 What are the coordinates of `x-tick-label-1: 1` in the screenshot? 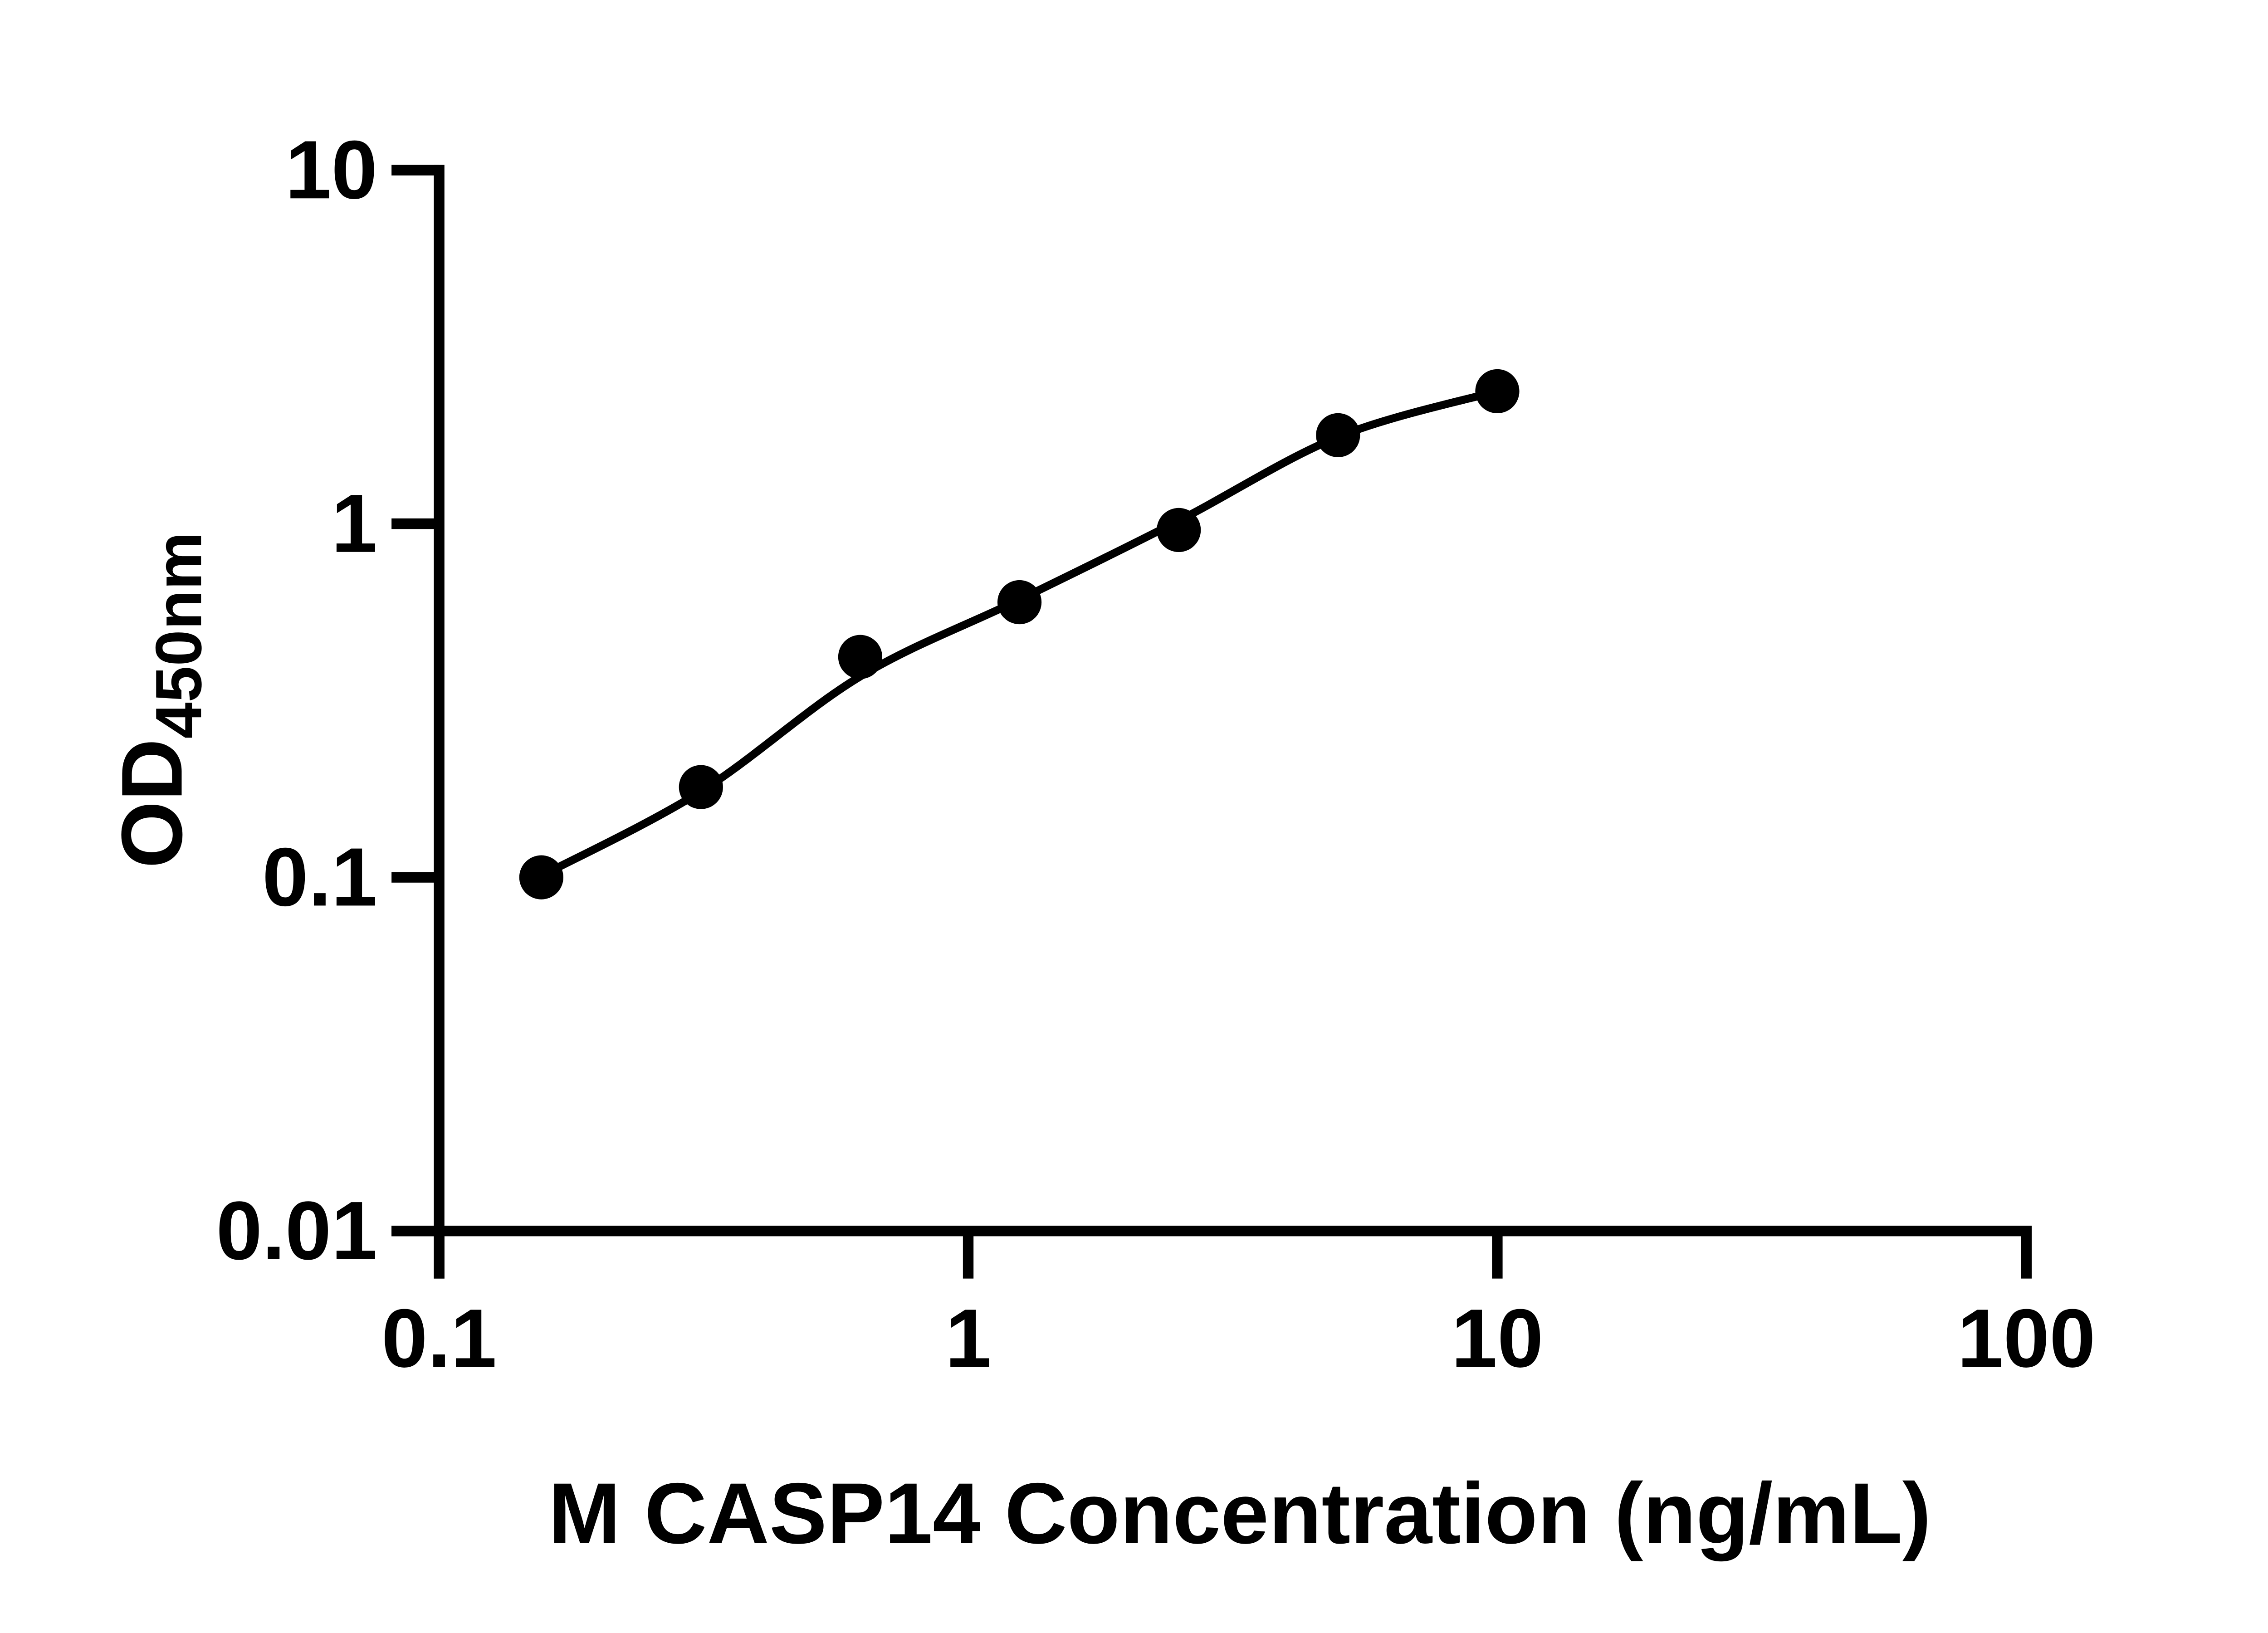 It's located at (969, 1338).